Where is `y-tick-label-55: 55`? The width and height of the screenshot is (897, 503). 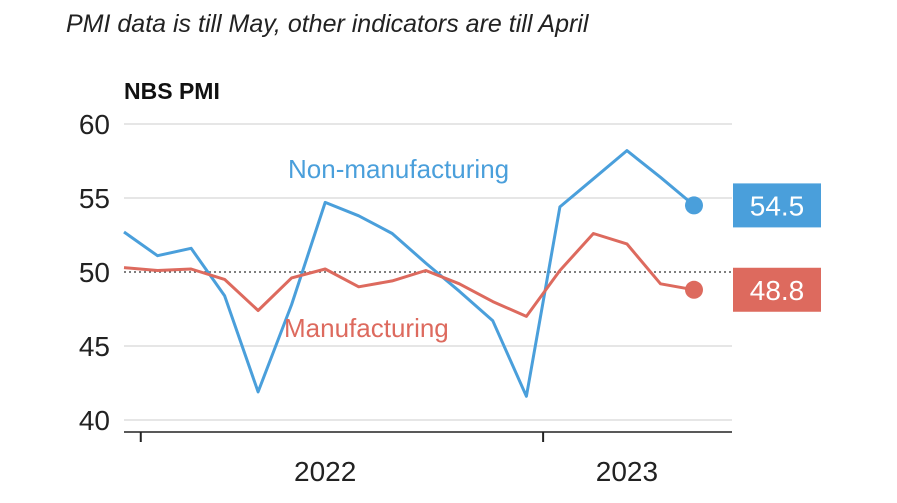 y-tick-label-55: 55 is located at coordinates (94, 198).